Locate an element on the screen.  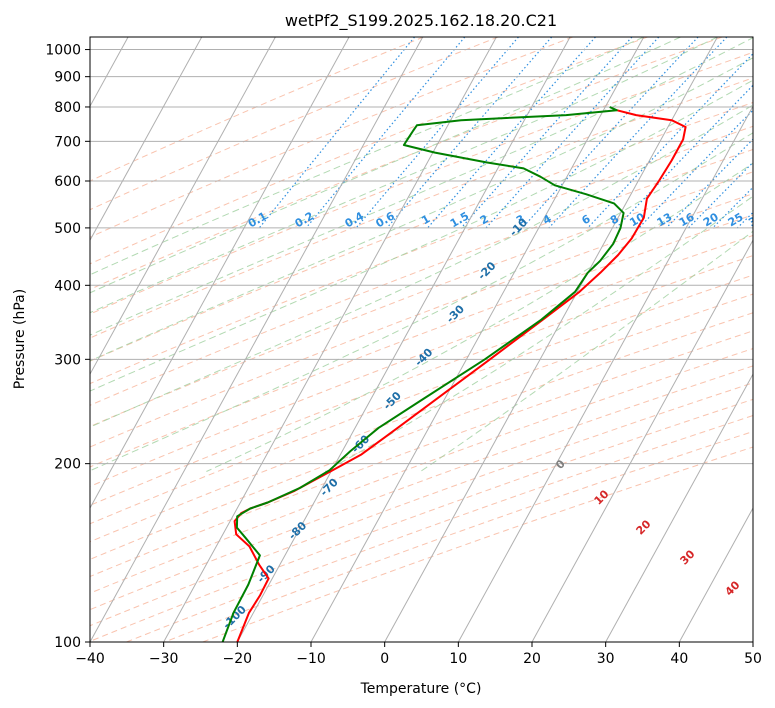
isotherm-label: -100 is located at coordinates (234, 617).